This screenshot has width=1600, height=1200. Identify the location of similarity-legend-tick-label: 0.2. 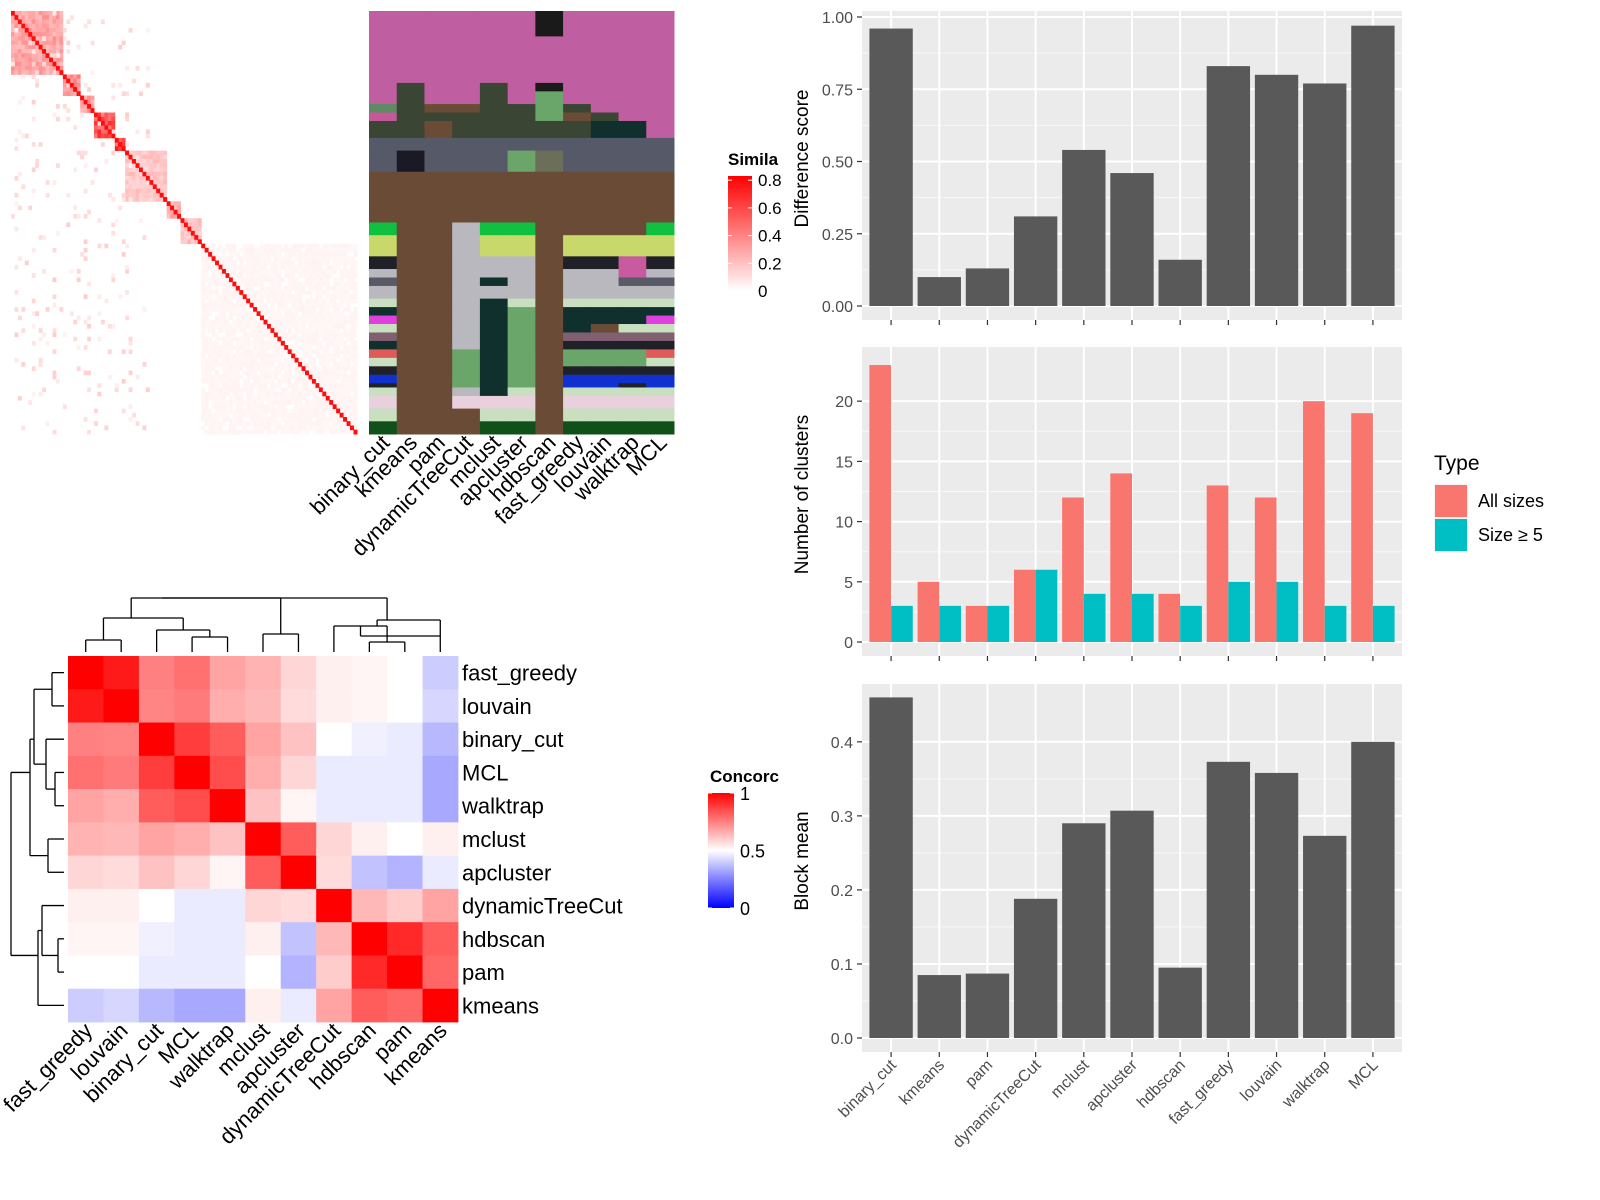
(770, 263).